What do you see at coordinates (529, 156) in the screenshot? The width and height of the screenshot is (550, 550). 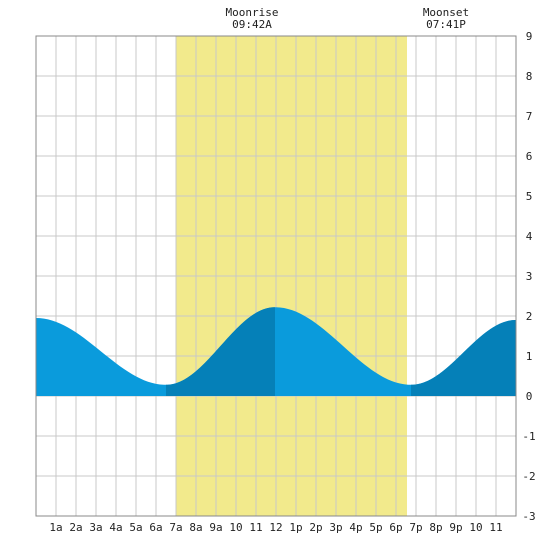 I see `y-tick-label: 6` at bounding box center [529, 156].